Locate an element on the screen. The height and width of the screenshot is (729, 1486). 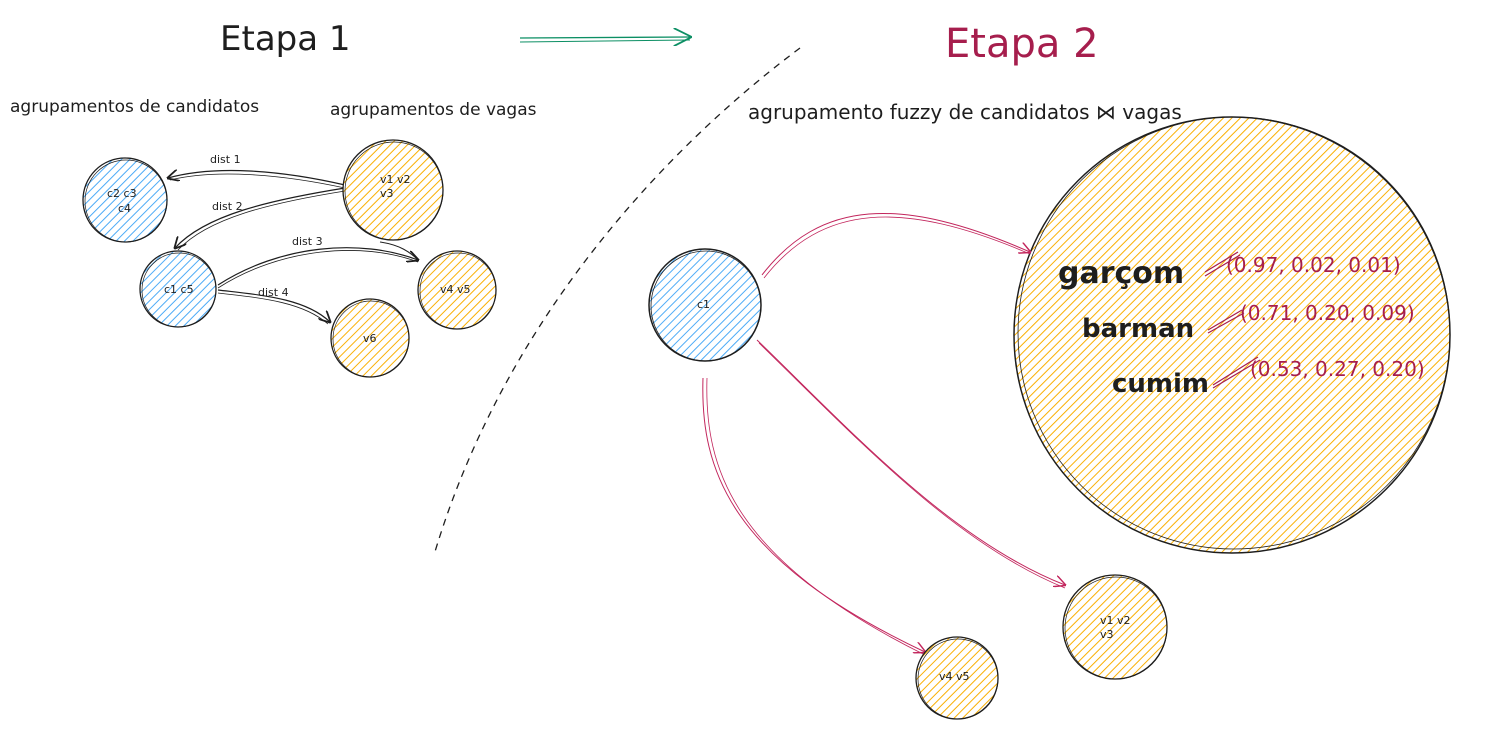
stage-2-title: Etapa 2 is located at coordinates (1022, 44).